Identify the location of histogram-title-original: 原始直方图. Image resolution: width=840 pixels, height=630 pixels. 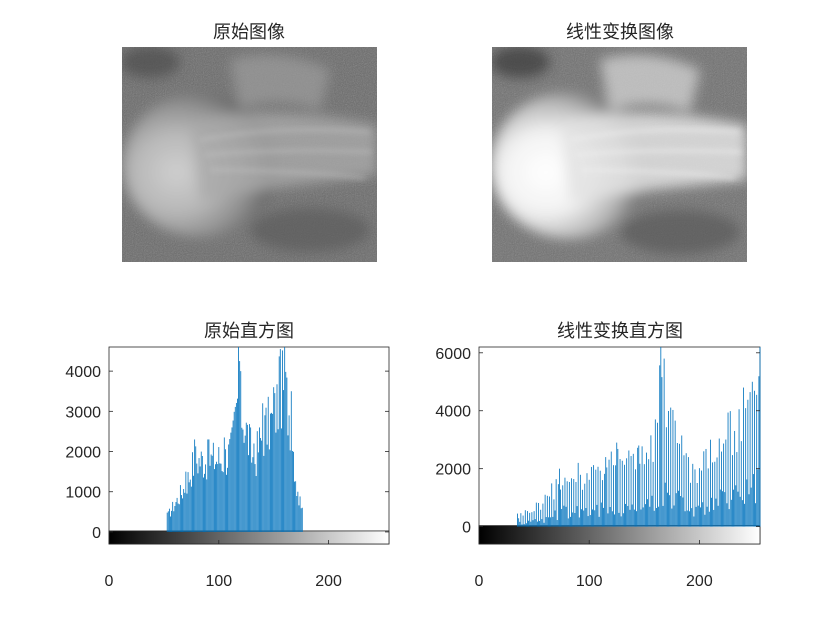
(249, 331).